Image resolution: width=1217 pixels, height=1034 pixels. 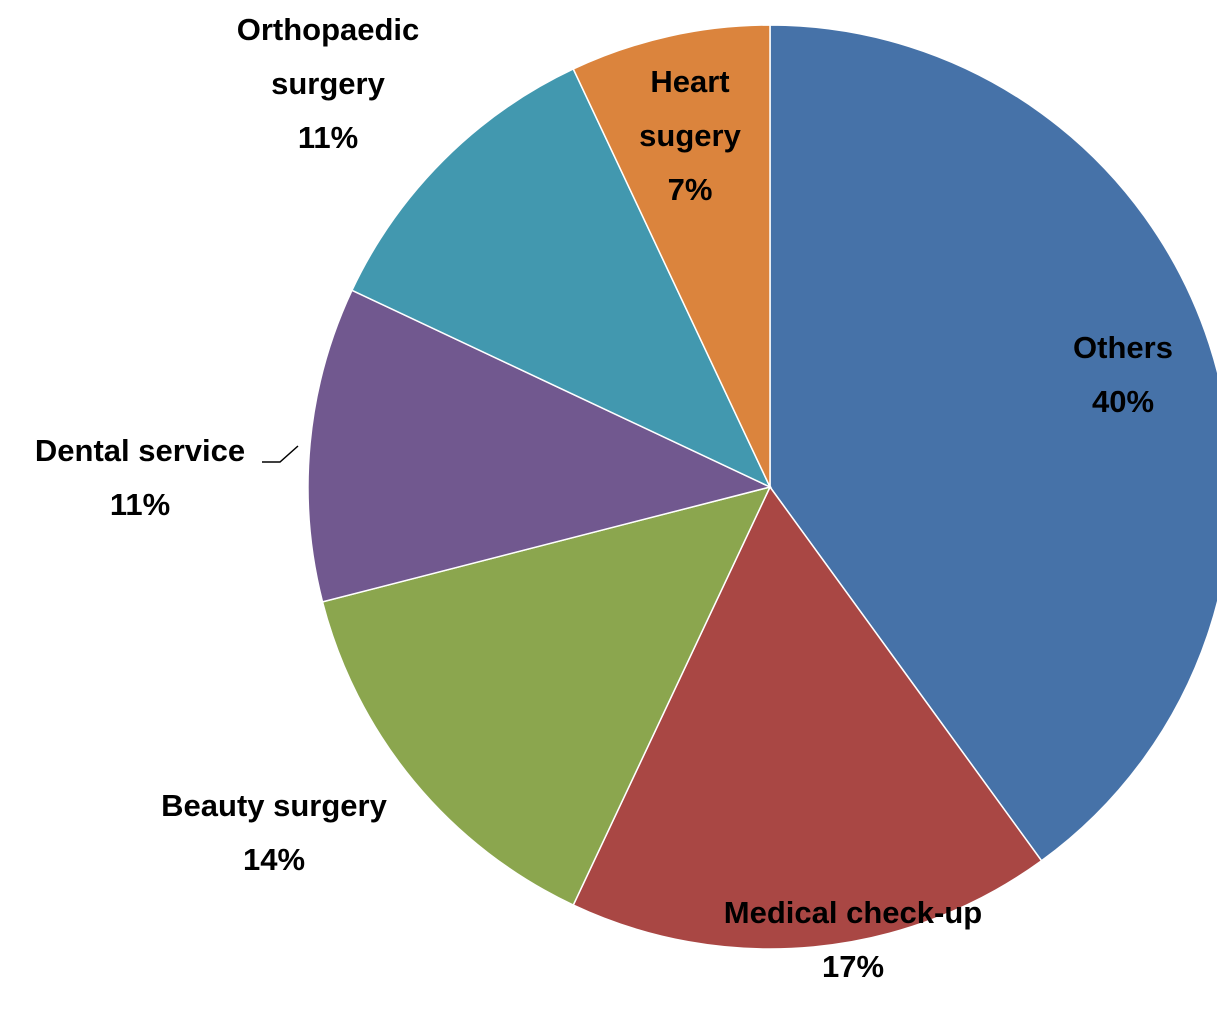 What do you see at coordinates (690, 189) in the screenshot?
I see `slice-value: 7%` at bounding box center [690, 189].